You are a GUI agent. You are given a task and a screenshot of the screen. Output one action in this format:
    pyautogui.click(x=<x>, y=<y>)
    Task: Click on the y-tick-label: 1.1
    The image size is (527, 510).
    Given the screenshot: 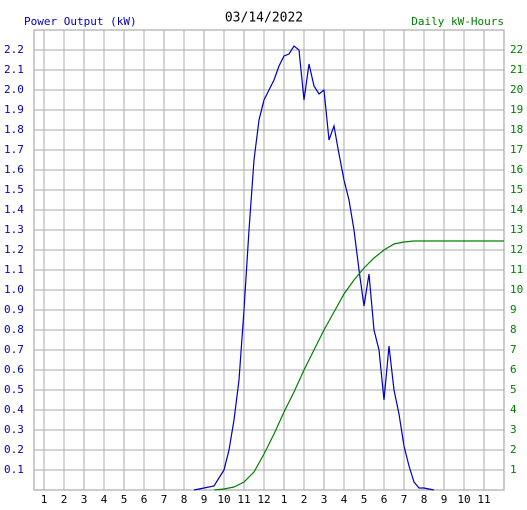 What is the action you would take?
    pyautogui.click(x=14, y=269)
    